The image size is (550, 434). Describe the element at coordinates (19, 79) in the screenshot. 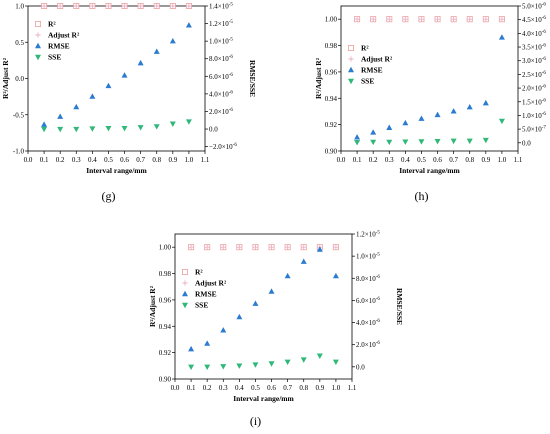

I see `y-tick-label: 0.0` at that location.